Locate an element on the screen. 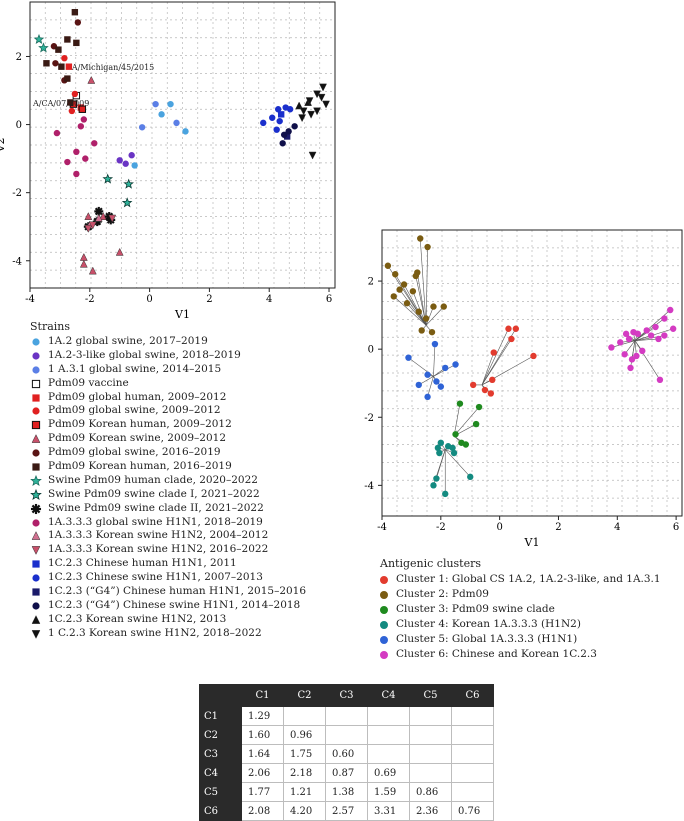 This screenshot has height=821, width=684. strains-legend-item: Pdm09 global swine, 2016–2019 is located at coordinates (168, 453).